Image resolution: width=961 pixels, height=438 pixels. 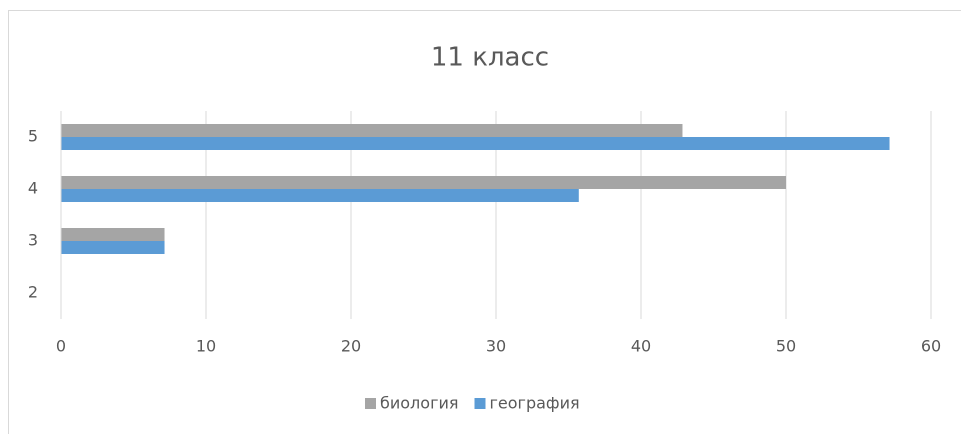 I want to click on y-tick-label: 3, so click(x=33, y=240).